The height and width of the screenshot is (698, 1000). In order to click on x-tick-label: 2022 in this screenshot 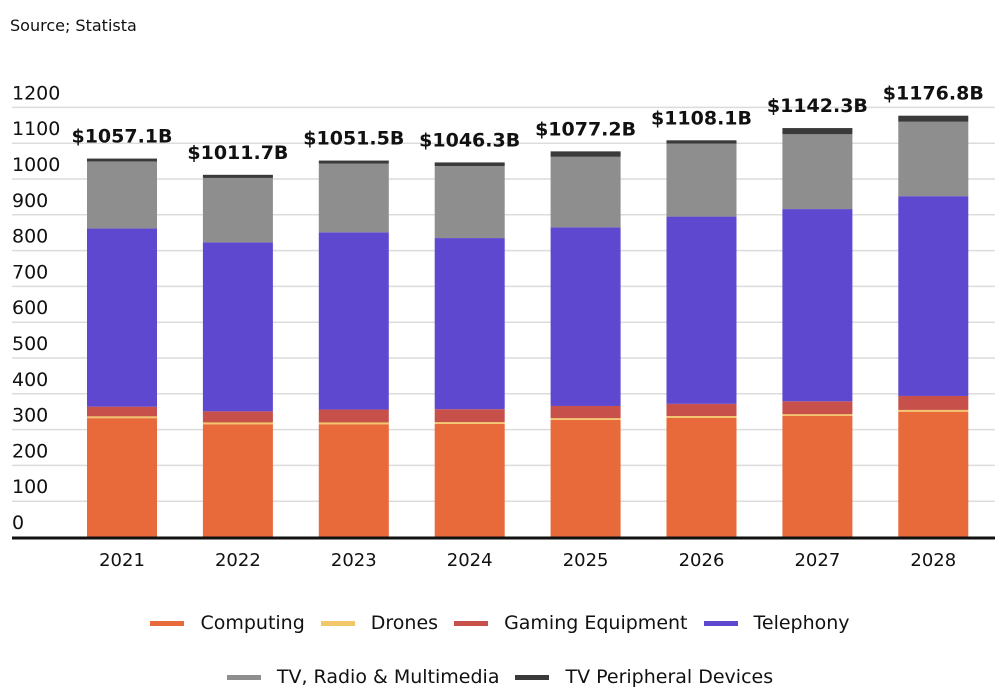, I will do `click(238, 560)`.